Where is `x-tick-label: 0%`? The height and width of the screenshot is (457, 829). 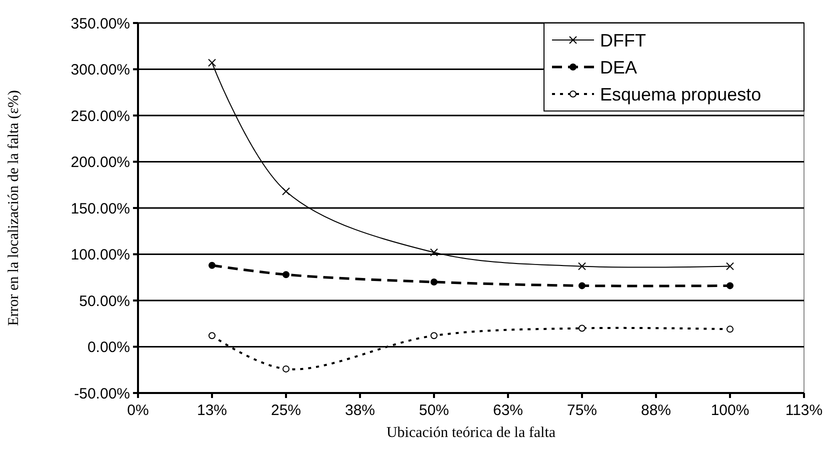
x-tick-label: 0% is located at coordinates (138, 410).